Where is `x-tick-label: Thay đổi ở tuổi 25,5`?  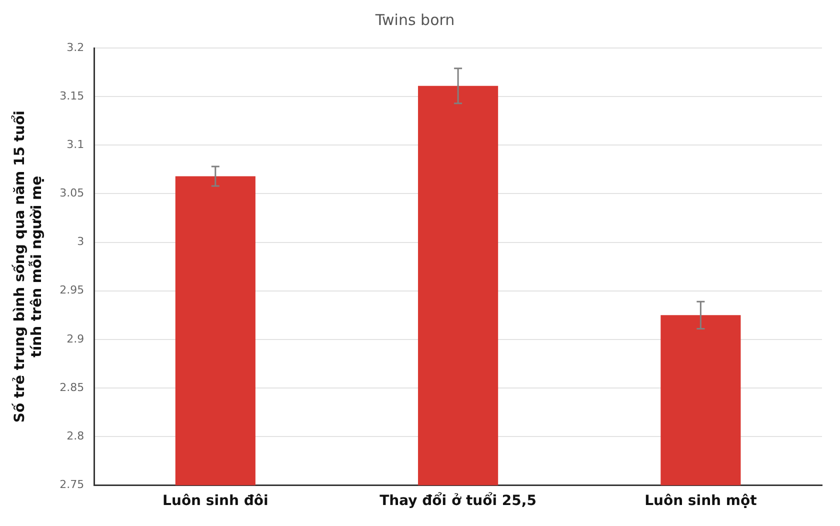
x-tick-label: Thay đổi ở tuổi 25,5 is located at coordinates (458, 501).